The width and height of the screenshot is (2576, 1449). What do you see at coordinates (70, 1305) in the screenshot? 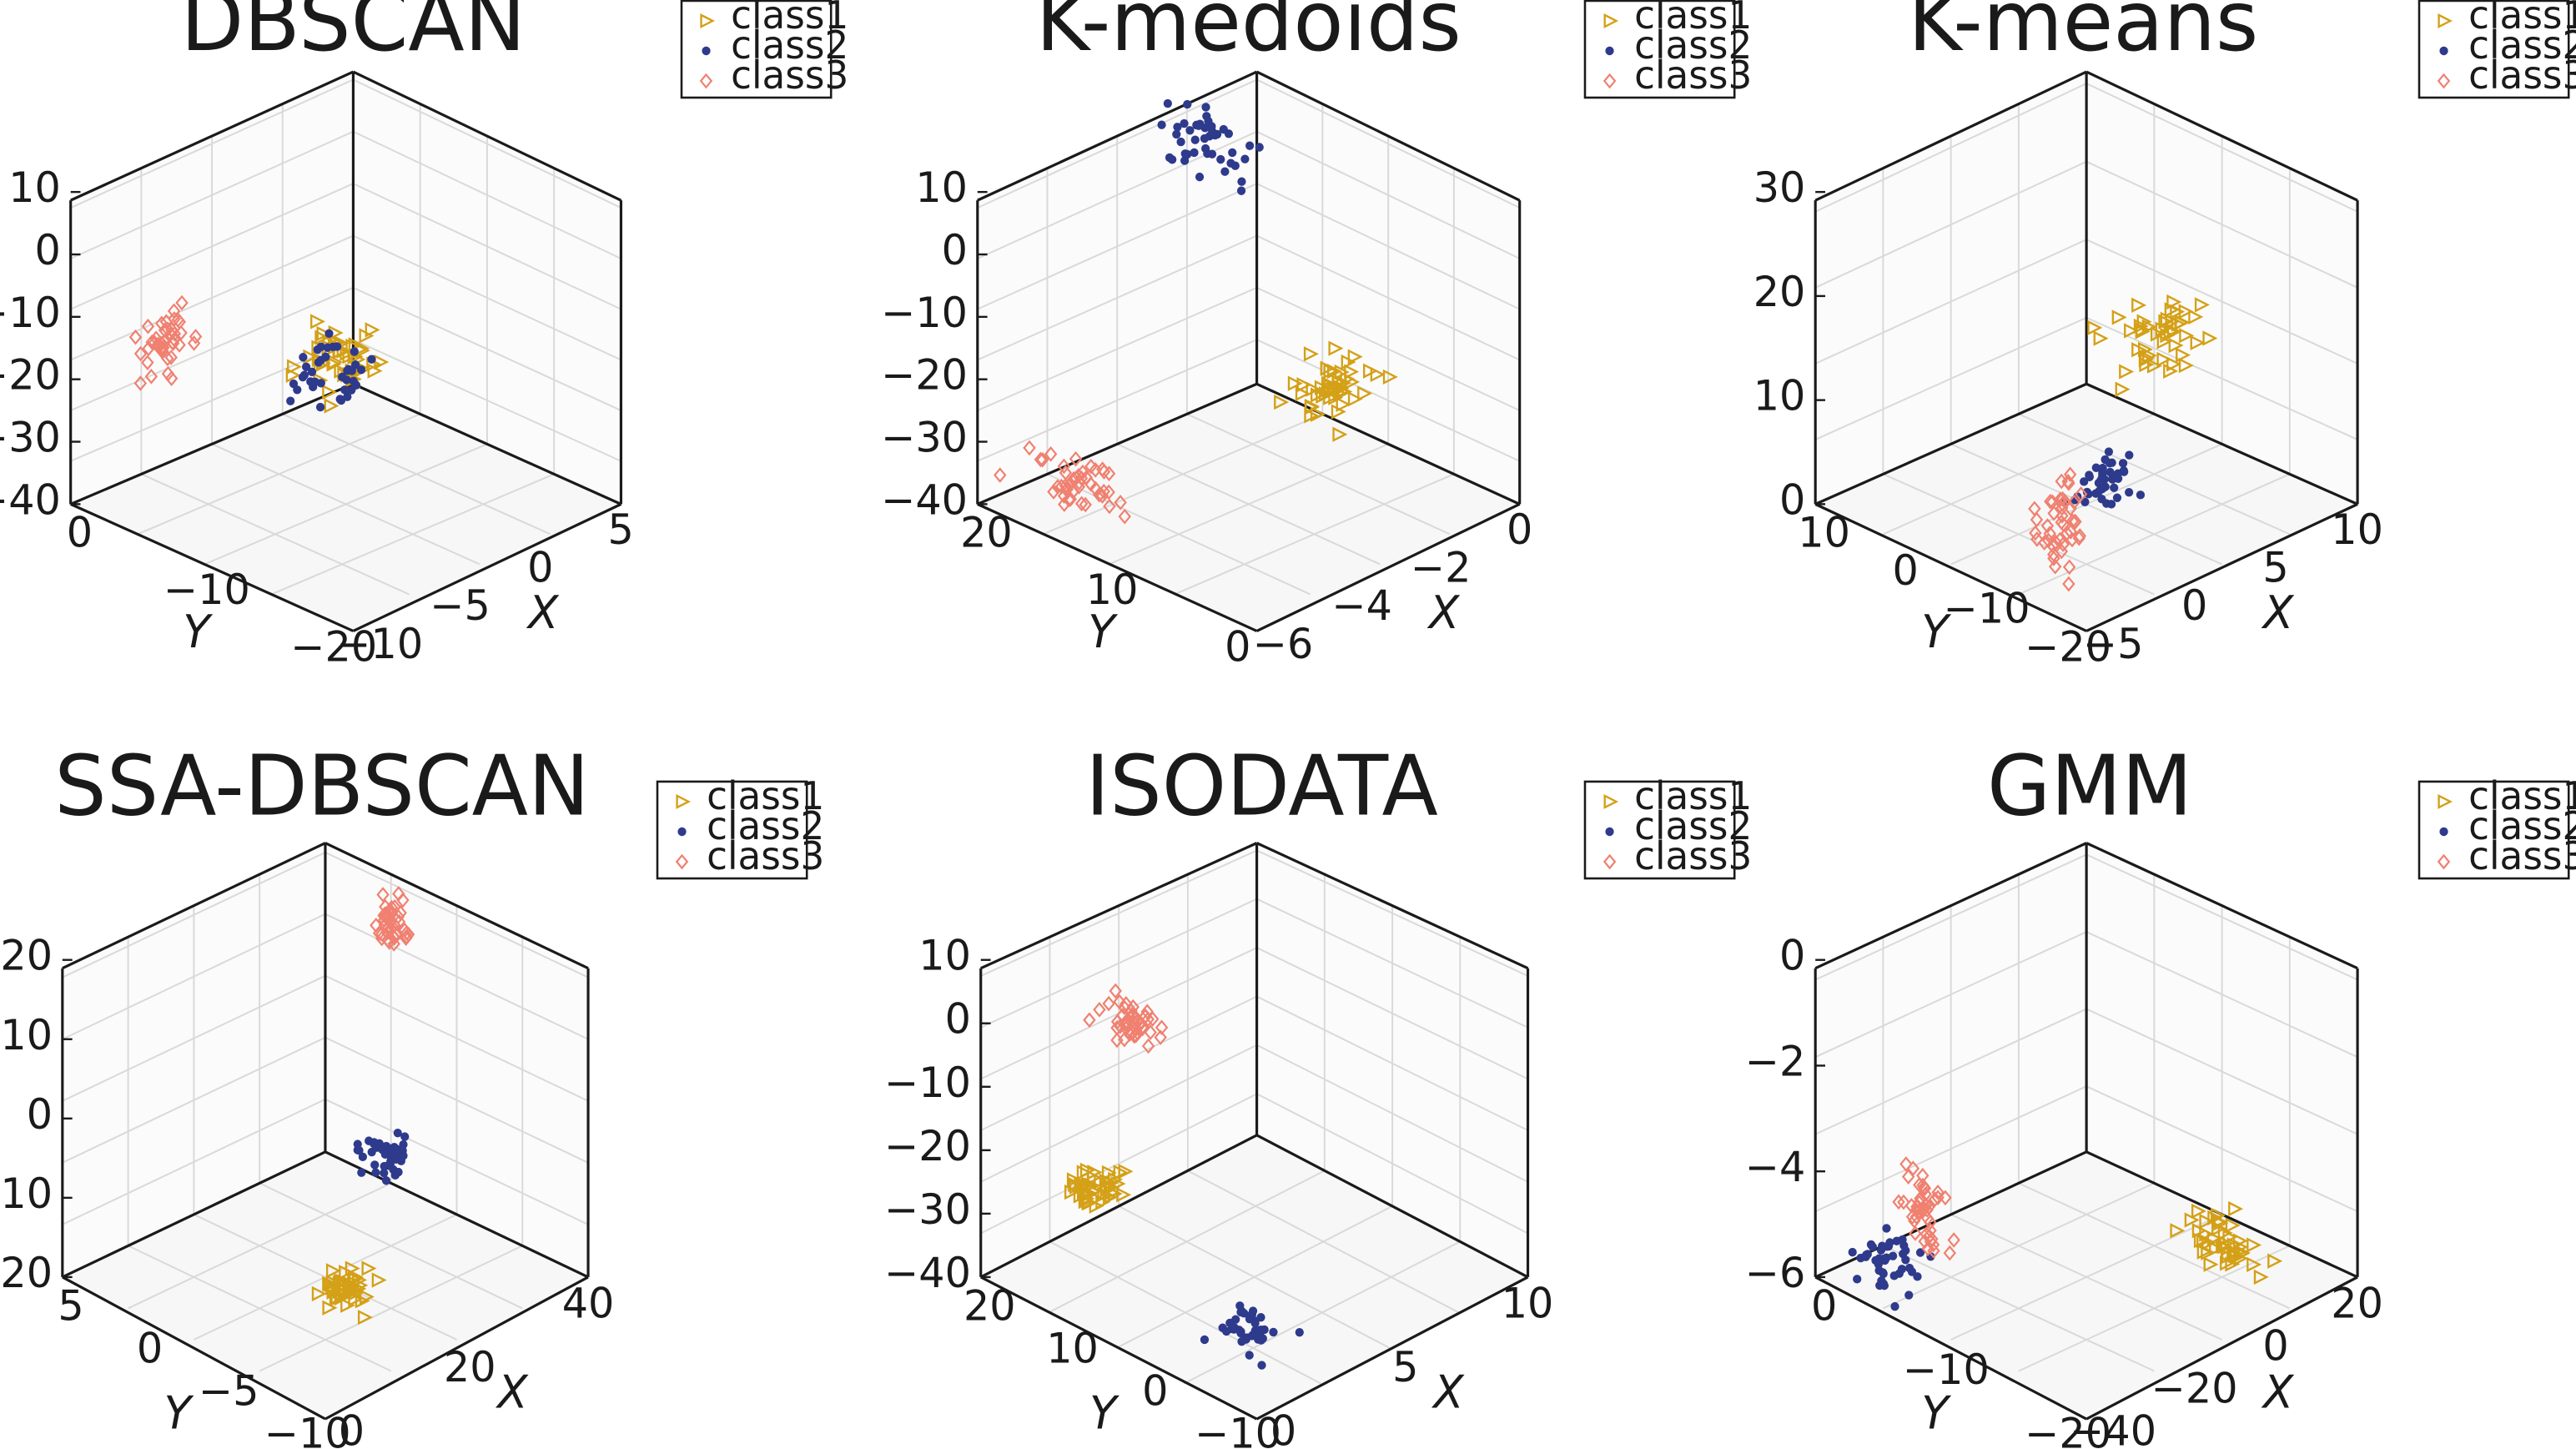
I see `y-tick-label: 5` at bounding box center [70, 1305].